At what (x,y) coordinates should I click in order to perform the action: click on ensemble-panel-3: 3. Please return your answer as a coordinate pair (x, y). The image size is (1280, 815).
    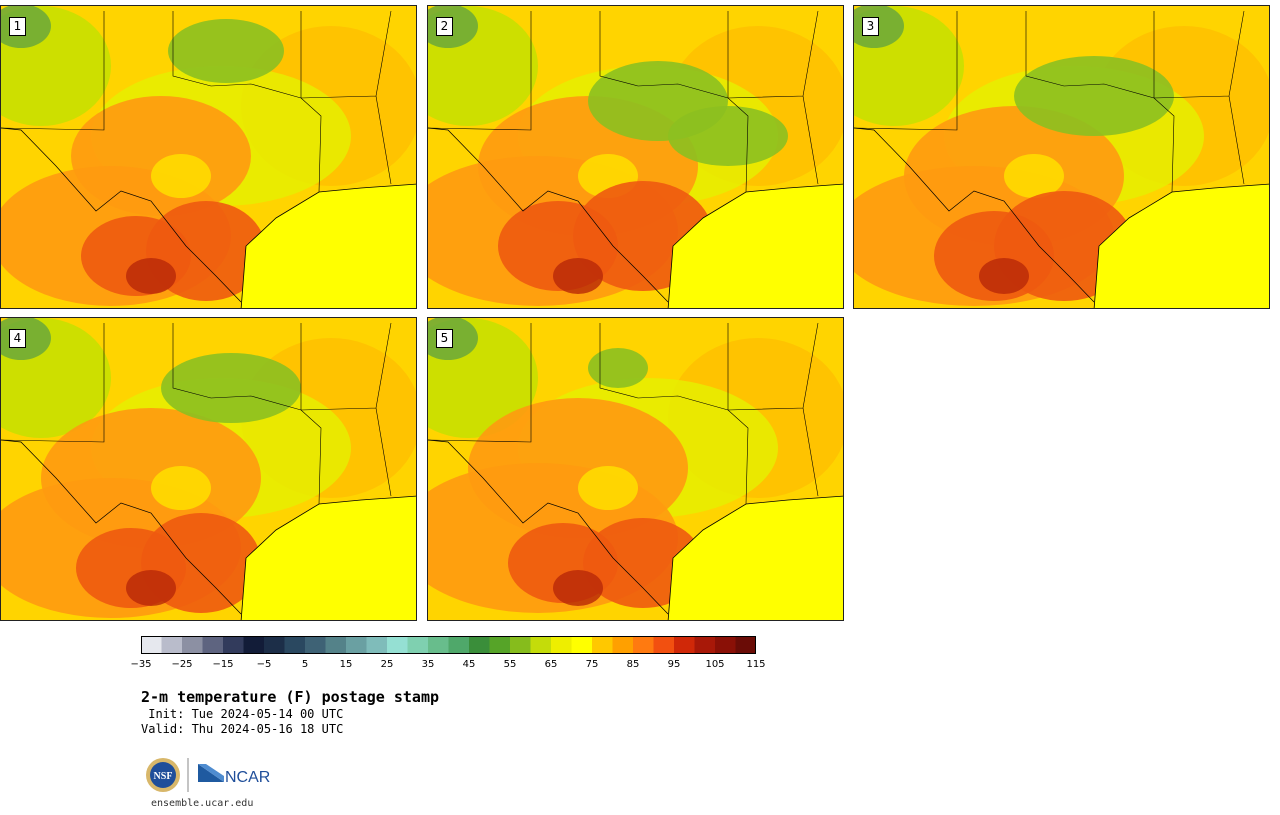
    Looking at the image, I should click on (1061, 157).